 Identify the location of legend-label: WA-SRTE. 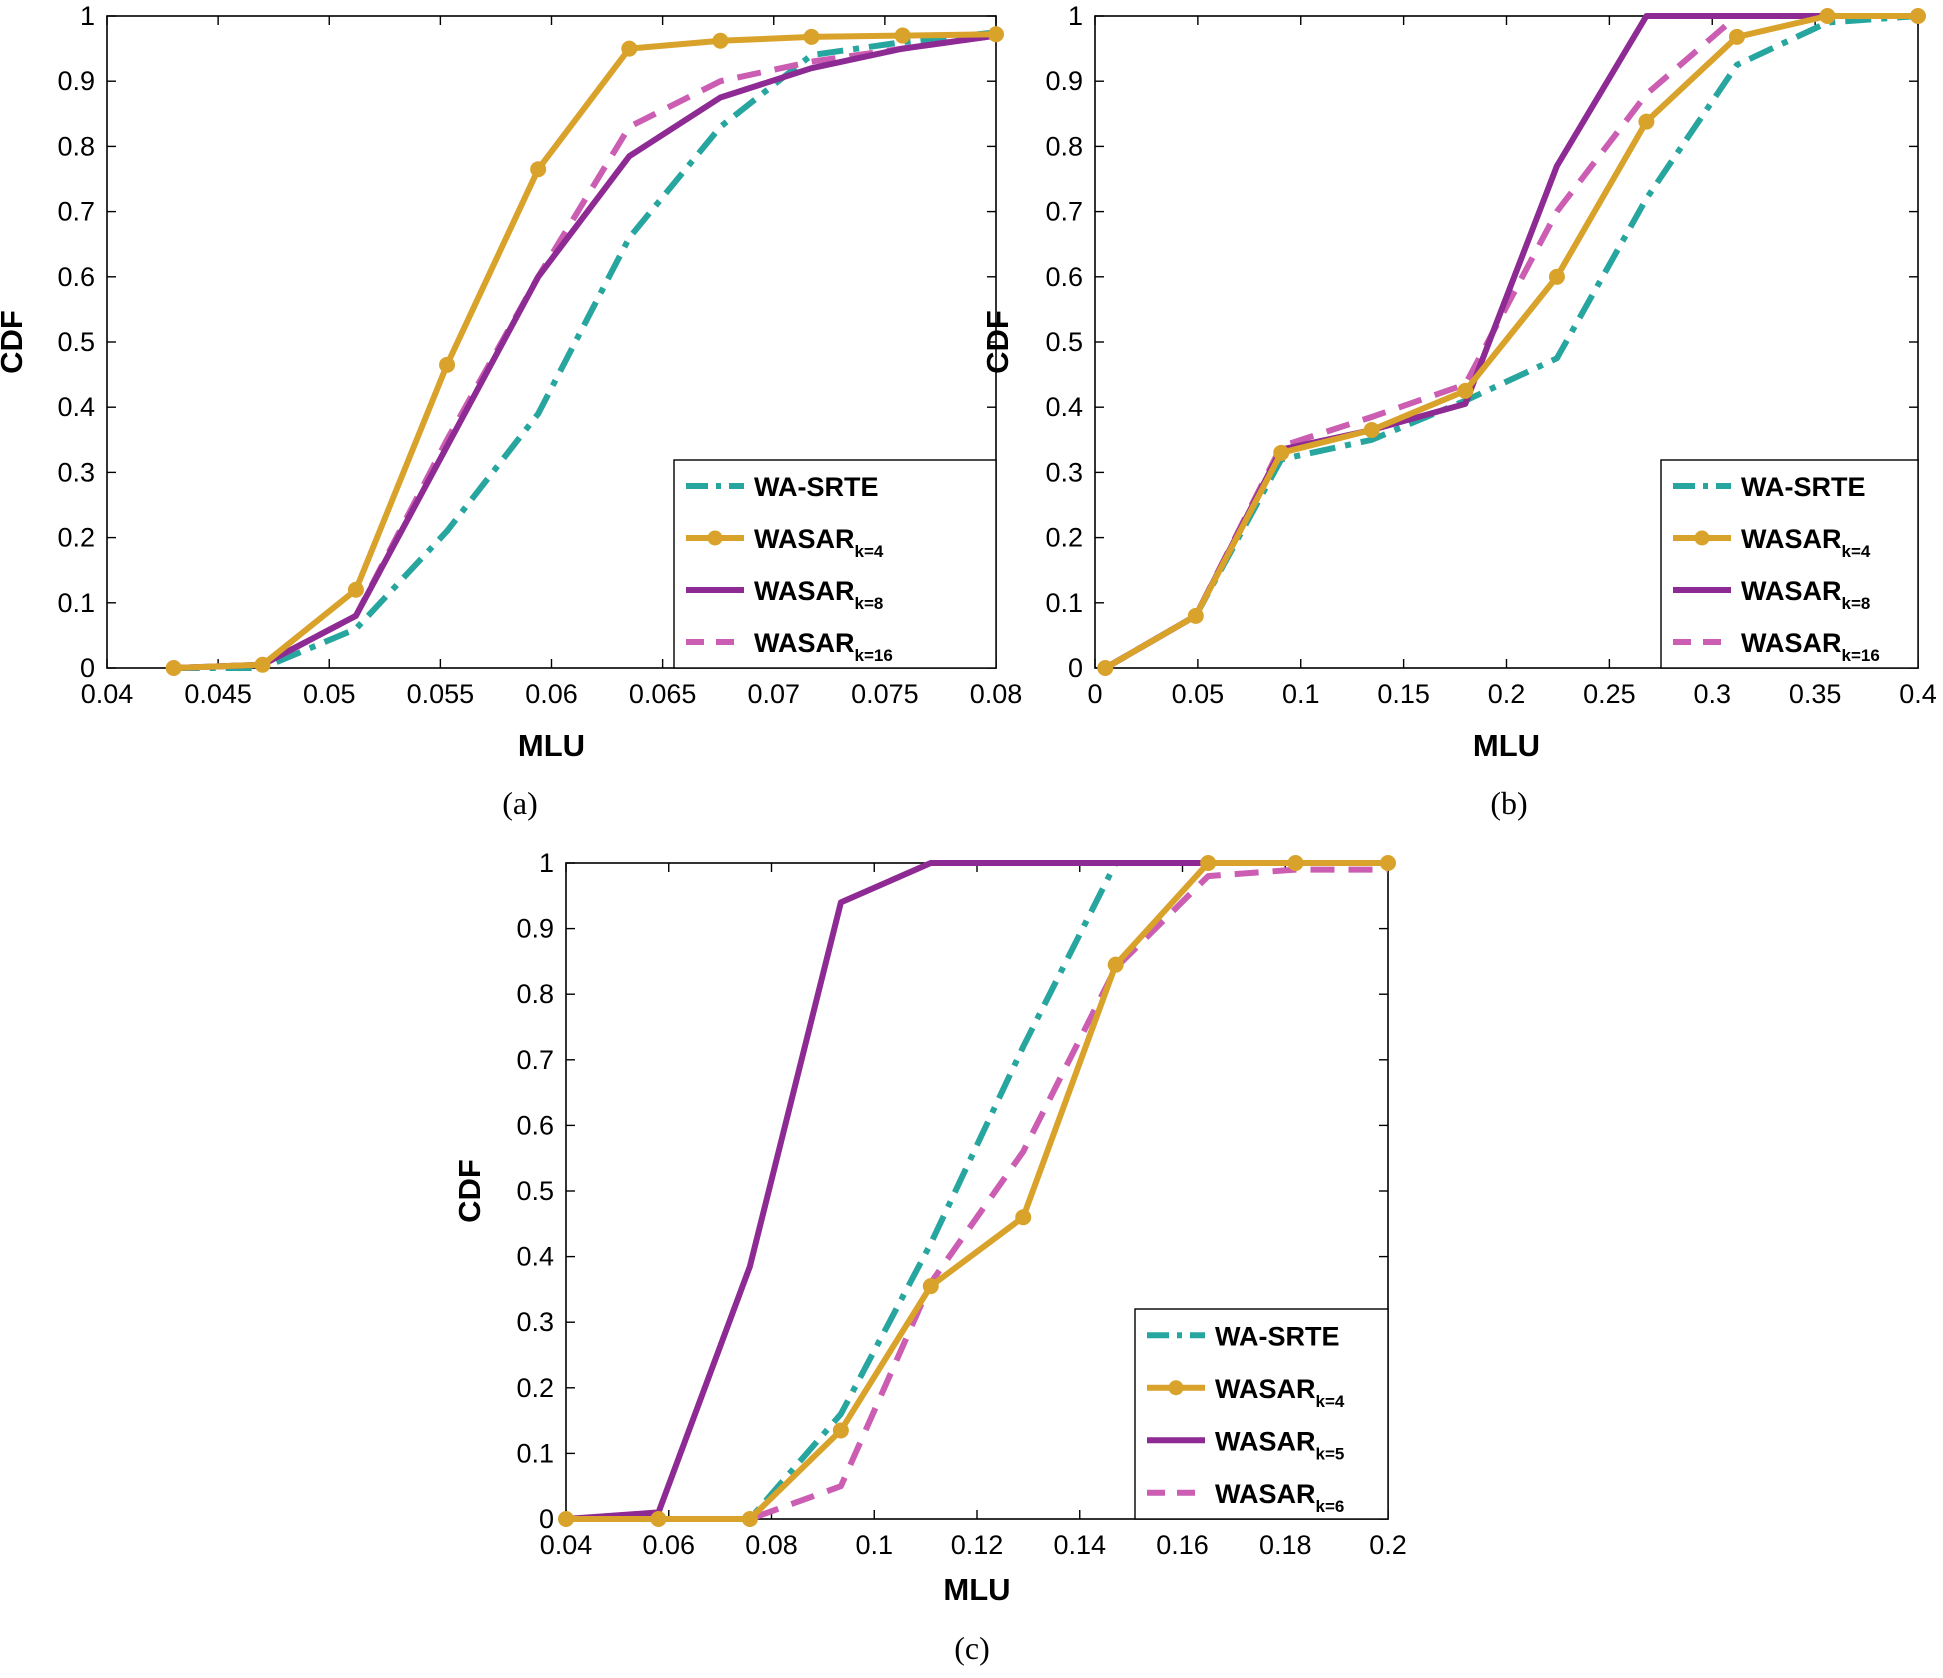
(816, 487).